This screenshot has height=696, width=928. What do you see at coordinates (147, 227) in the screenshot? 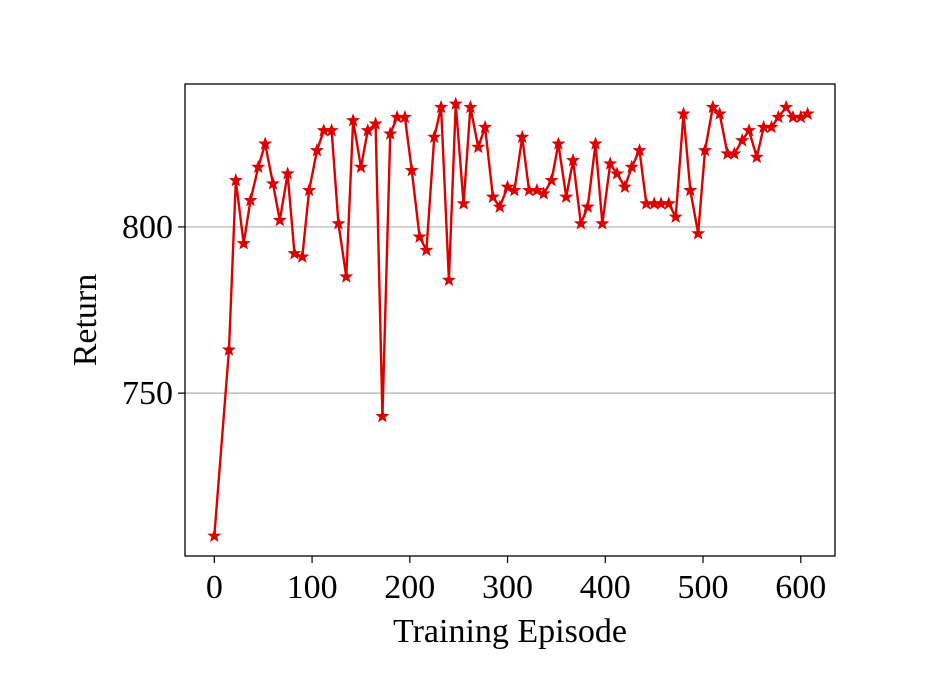
I see `y-tick-label: 800` at bounding box center [147, 227].